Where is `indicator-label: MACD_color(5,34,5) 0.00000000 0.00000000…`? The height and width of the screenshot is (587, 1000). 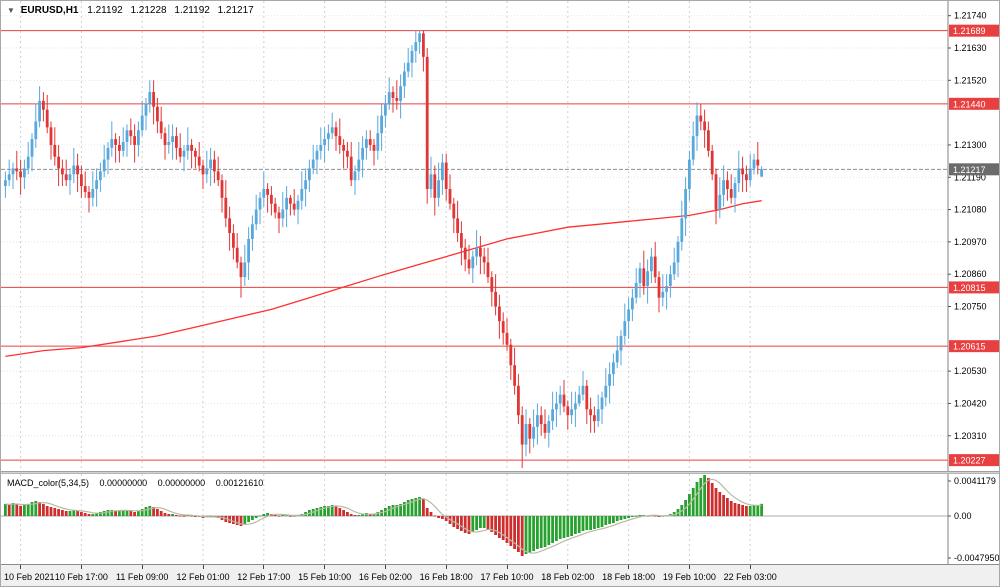
indicator-label: MACD_color(5,34,5) 0.00000000 0.00000000… is located at coordinates (139, 483).